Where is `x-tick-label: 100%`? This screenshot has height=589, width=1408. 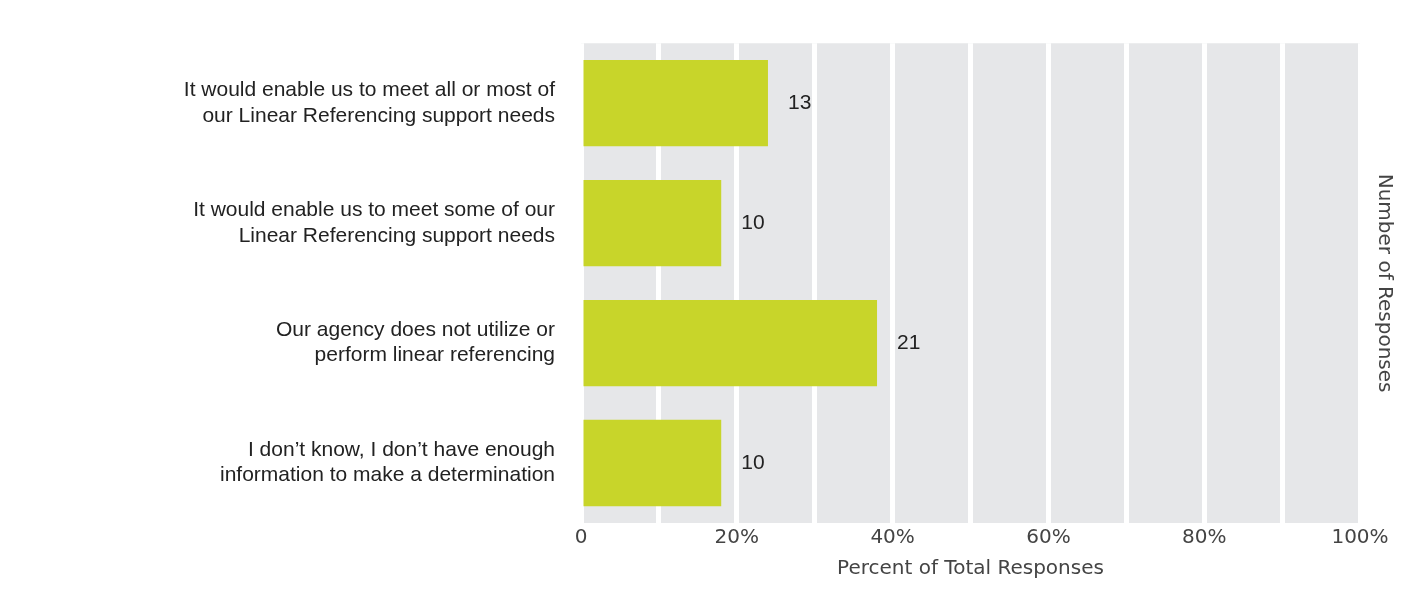 x-tick-label: 100% is located at coordinates (1360, 536).